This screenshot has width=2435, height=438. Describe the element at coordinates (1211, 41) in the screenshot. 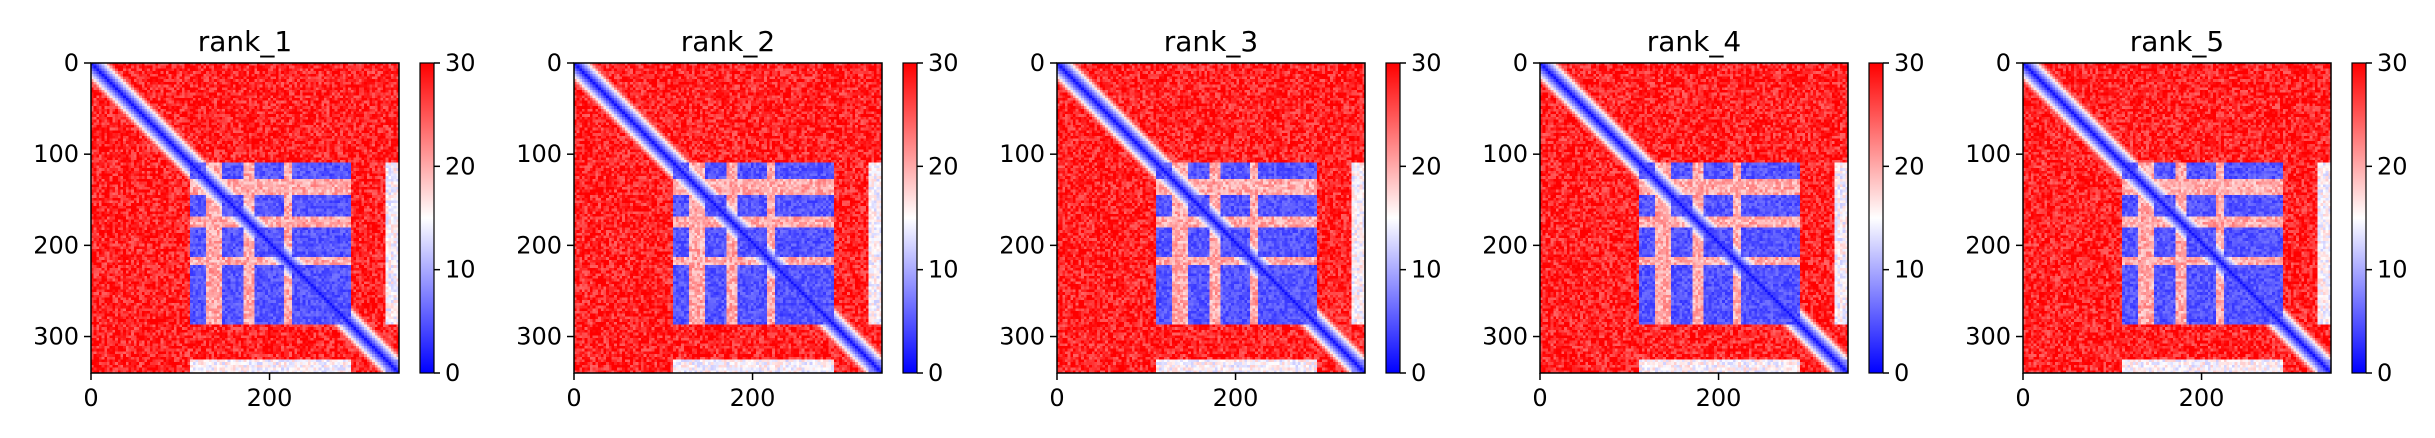

I see `panel-title: rank_3` at that location.